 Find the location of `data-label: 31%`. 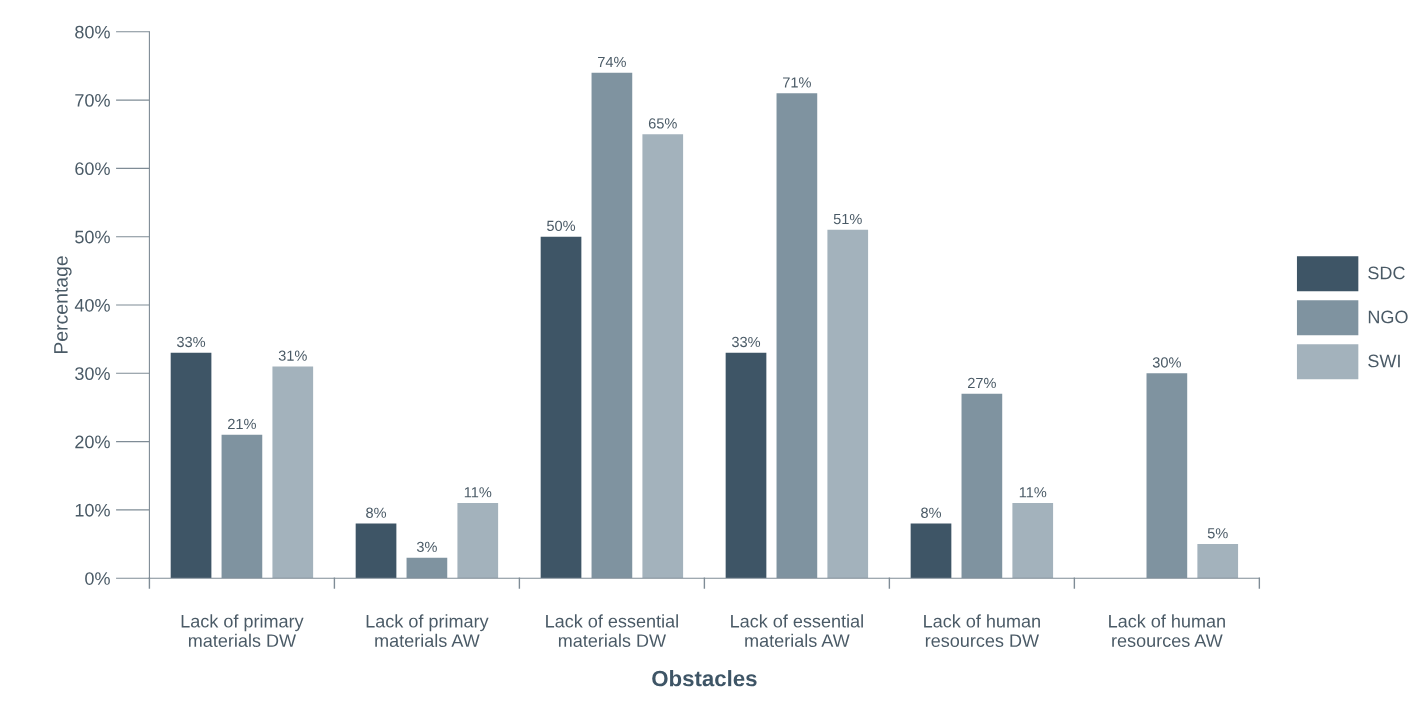

data-label: 31% is located at coordinates (292, 355).